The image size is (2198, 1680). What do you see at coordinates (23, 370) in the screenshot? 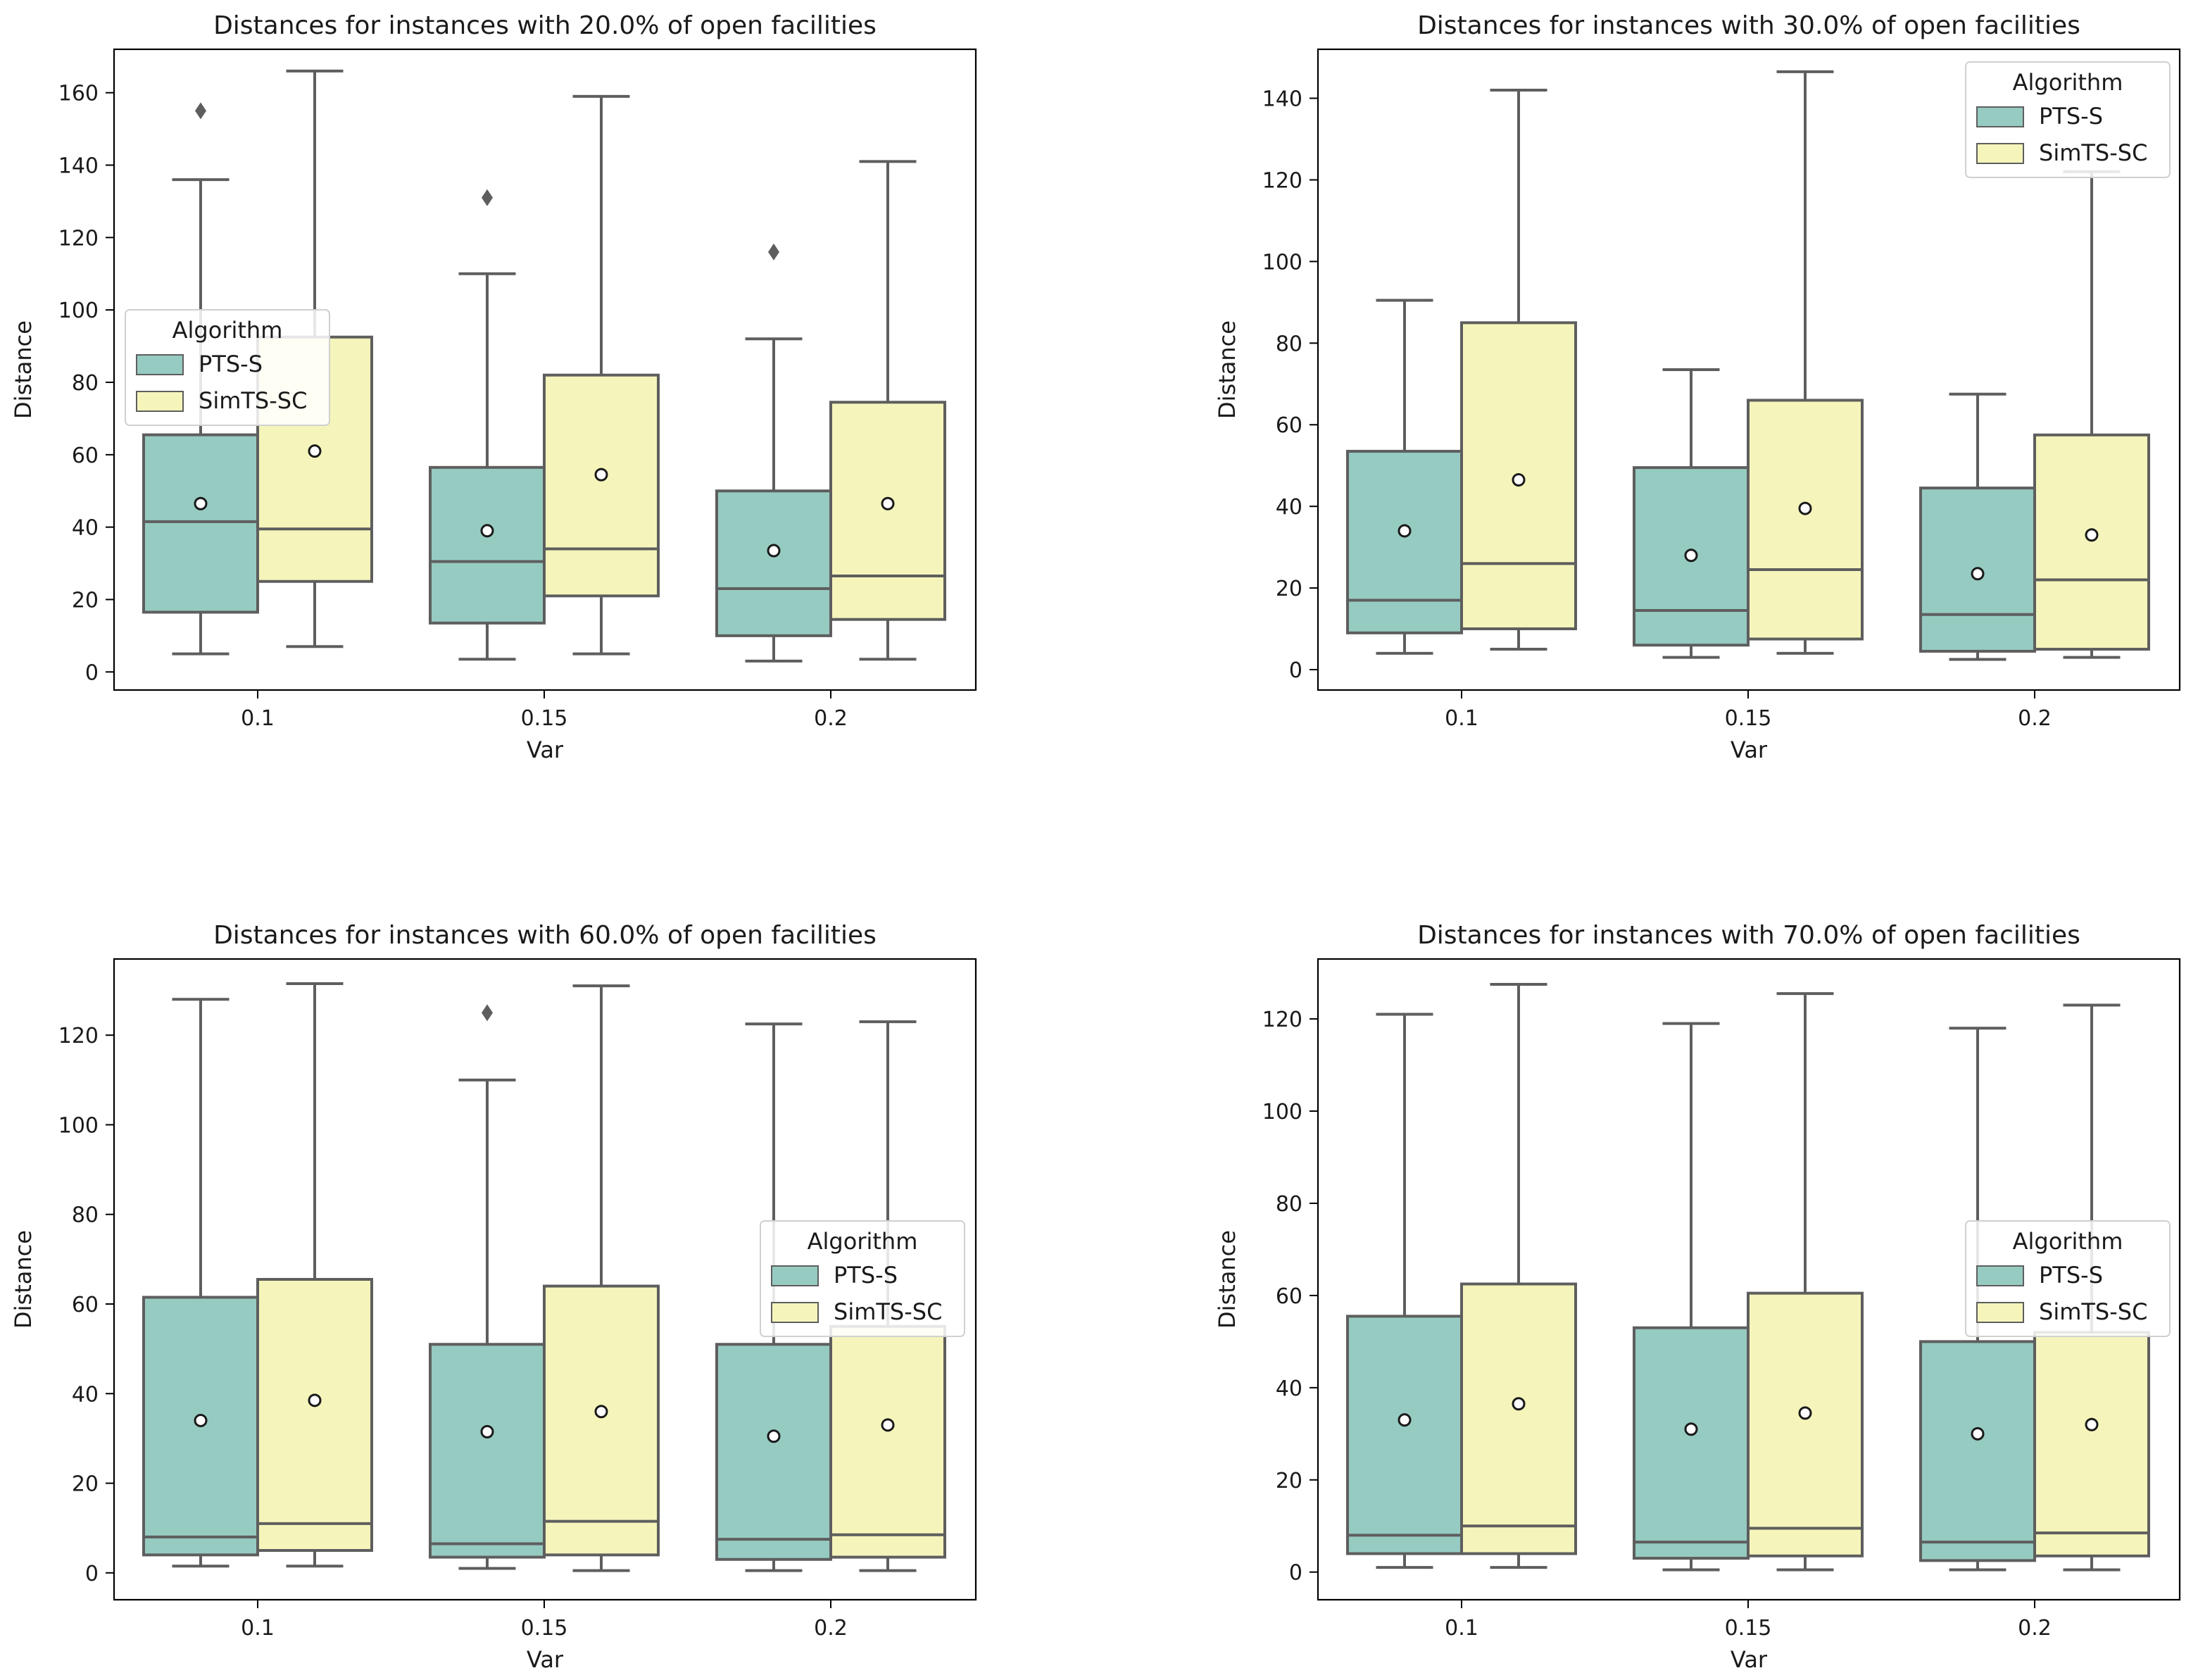
I see `y-axis-label: Distance` at bounding box center [23, 370].